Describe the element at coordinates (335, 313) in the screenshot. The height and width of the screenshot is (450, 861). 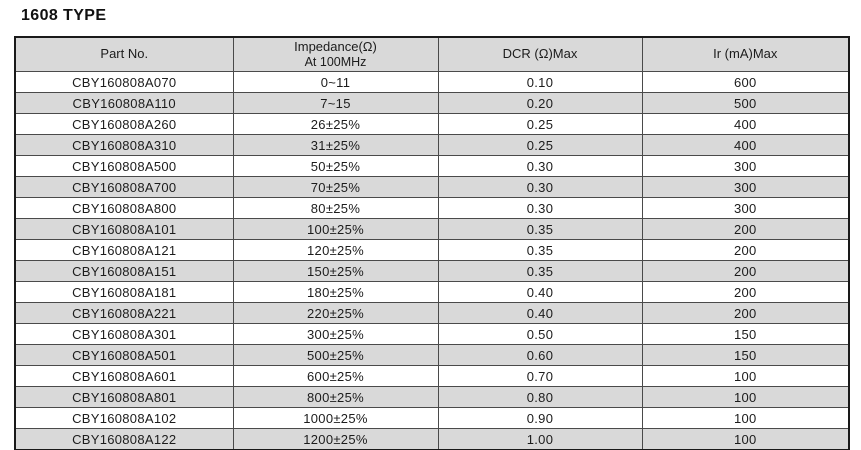
I see `cell-impedance: 220±25%` at that location.